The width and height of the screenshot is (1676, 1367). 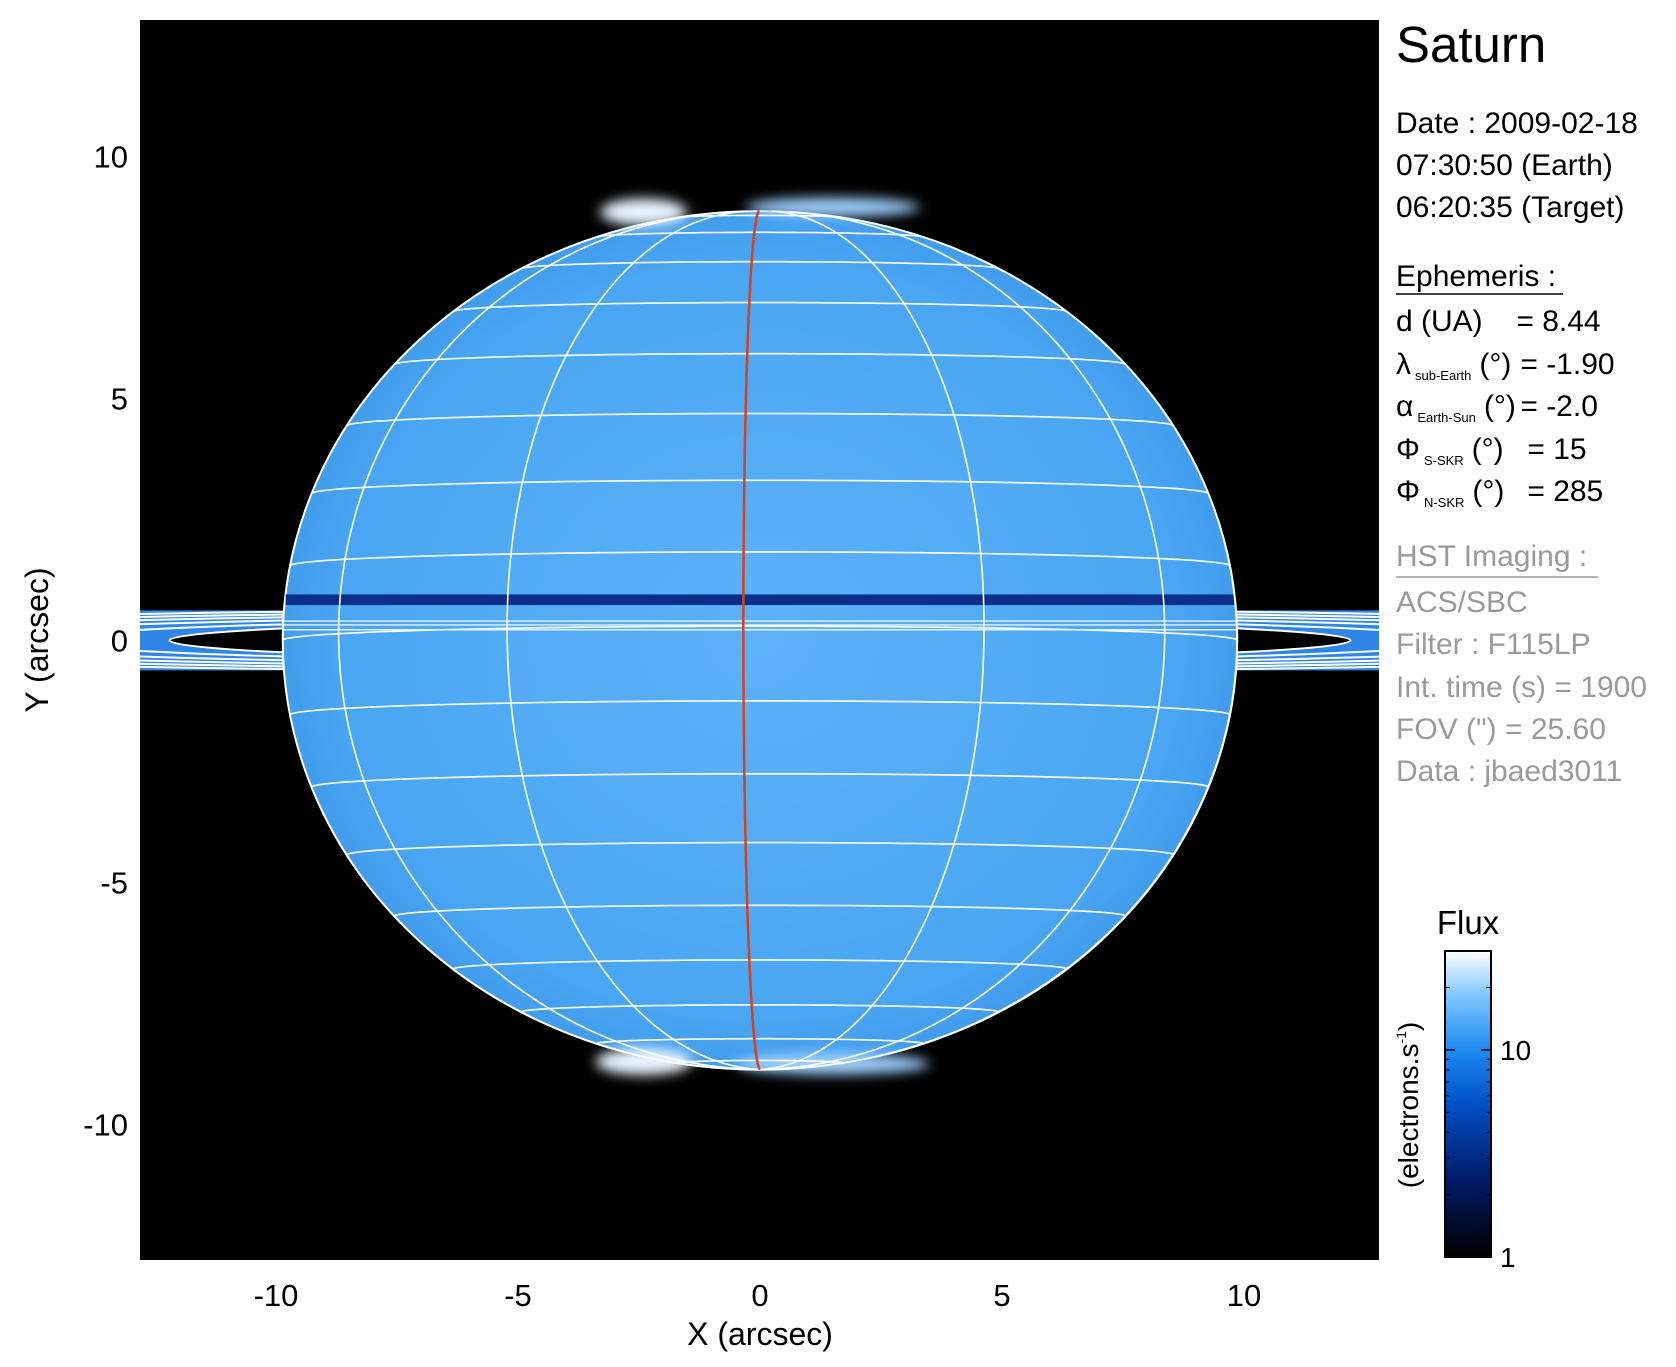 What do you see at coordinates (105, 640) in the screenshot?
I see `y-axis: 10 5 0 -5 -10` at bounding box center [105, 640].